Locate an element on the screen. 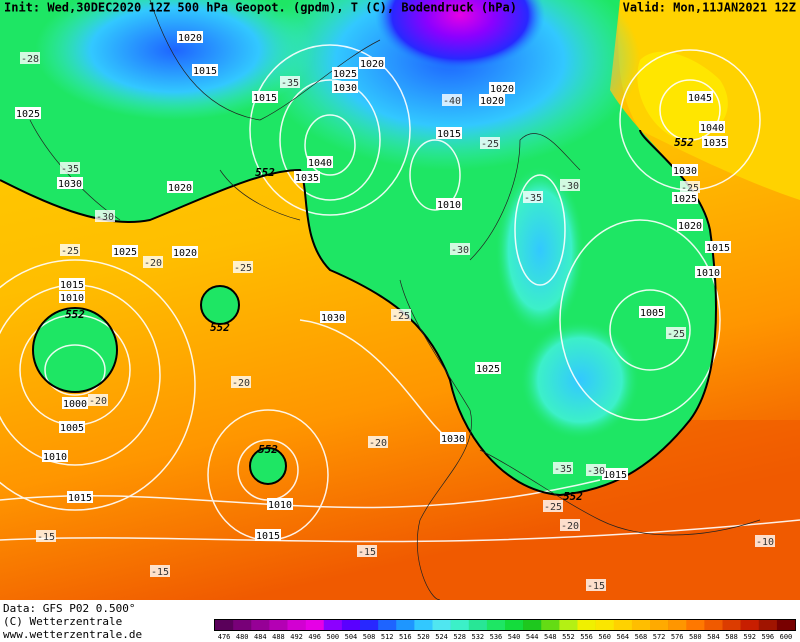  temperature-label: -40 is located at coordinates (452, 101).